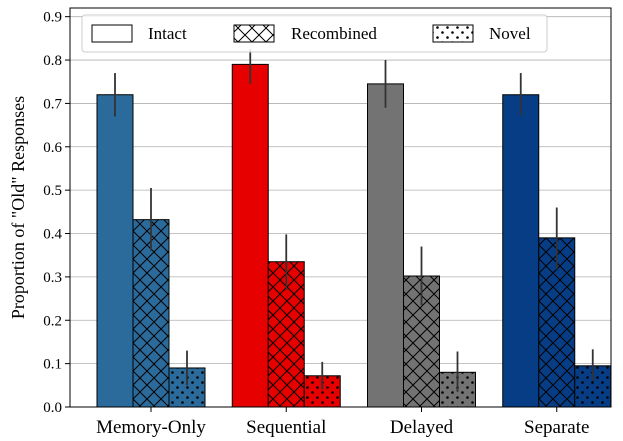 The width and height of the screenshot is (623, 441). Describe the element at coordinates (52, 61) in the screenshot. I see `y-tick-label: 0.8` at that location.